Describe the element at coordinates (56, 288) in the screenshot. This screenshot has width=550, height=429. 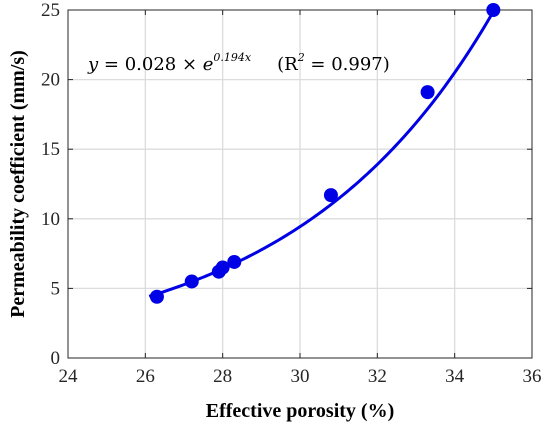
I see `y-tick-label: 5` at that location.